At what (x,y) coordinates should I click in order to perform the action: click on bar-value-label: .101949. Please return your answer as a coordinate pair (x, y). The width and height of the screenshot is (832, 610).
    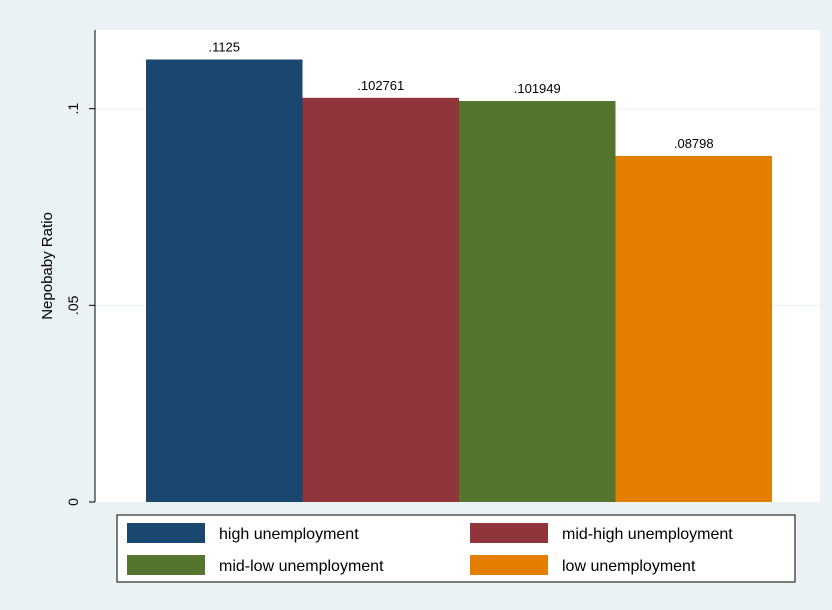
    Looking at the image, I should click on (537, 88).